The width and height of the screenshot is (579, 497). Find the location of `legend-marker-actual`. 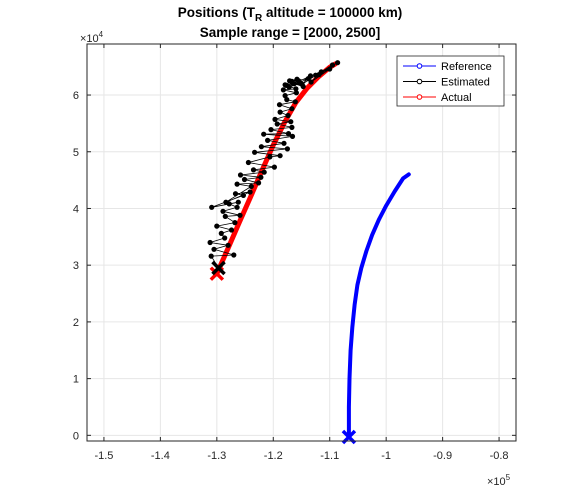

legend-marker-actual is located at coordinates (419, 97).